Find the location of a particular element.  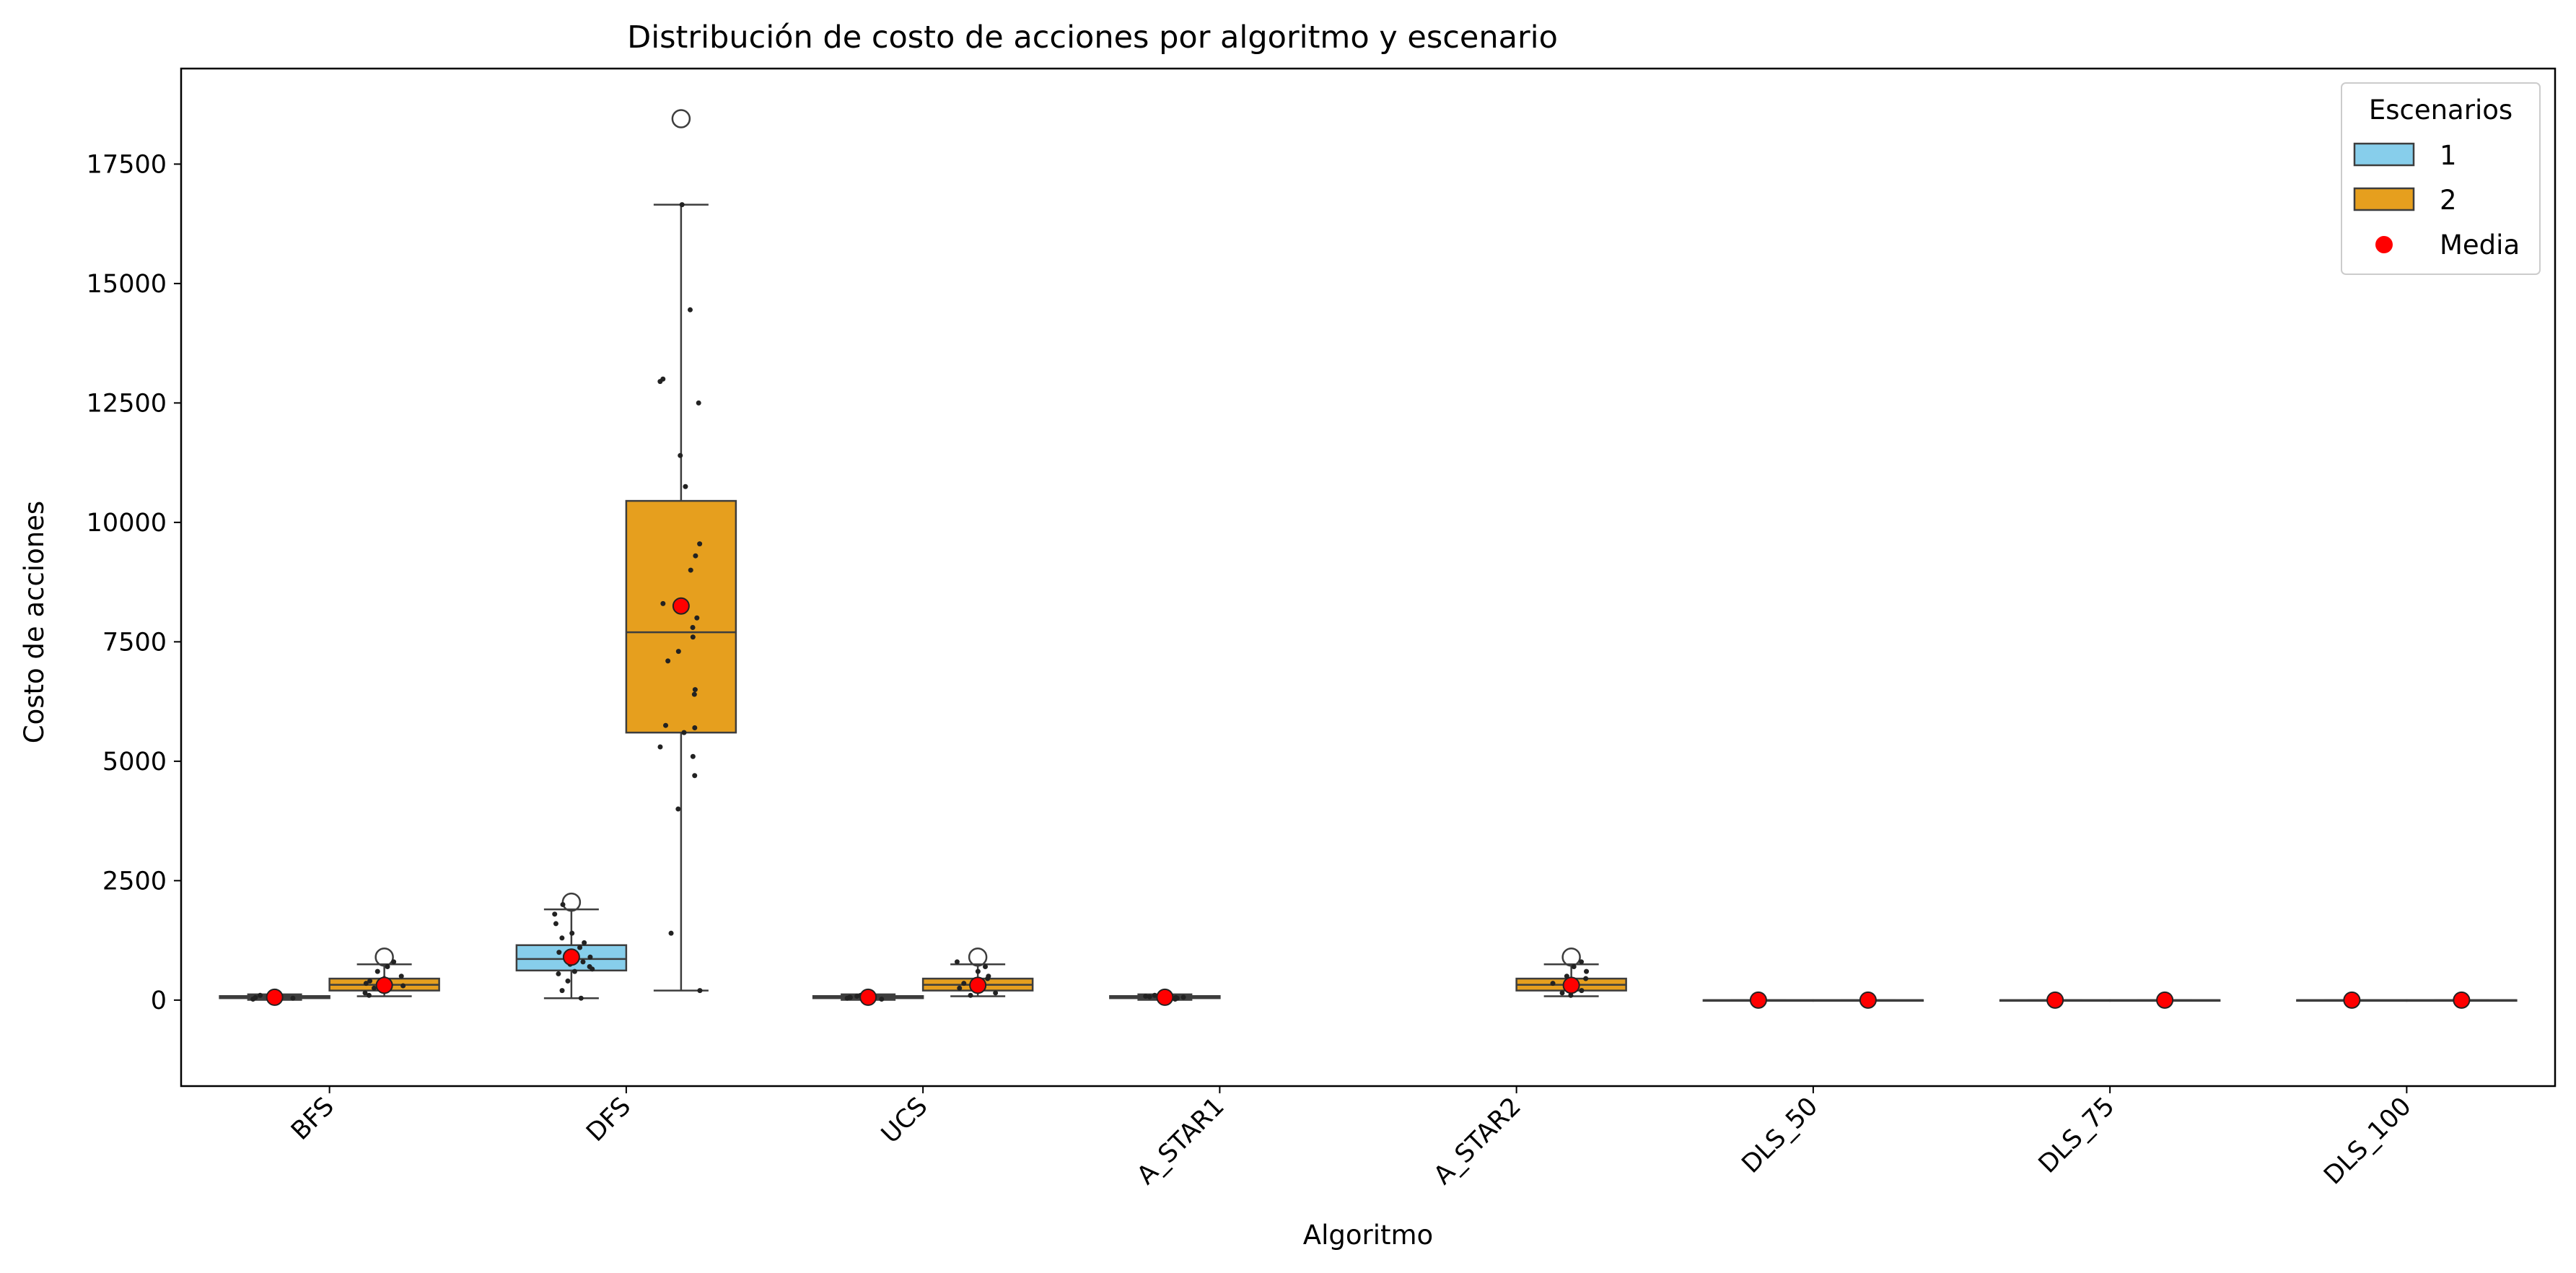

y-tick-label: 17500 is located at coordinates (127, 164).